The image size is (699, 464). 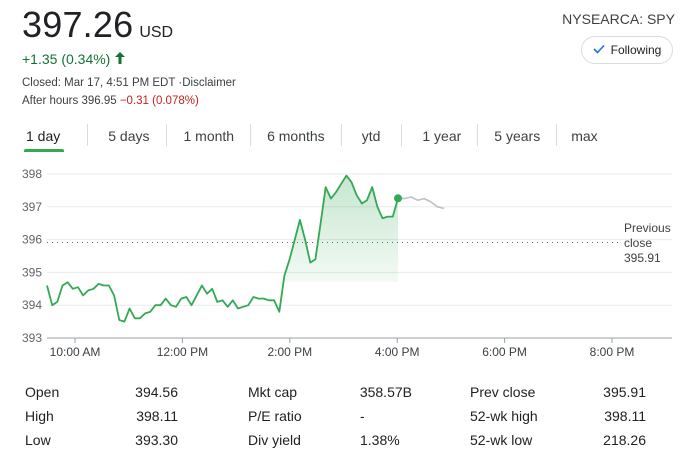 What do you see at coordinates (69, 101) in the screenshot?
I see `after-hours-price: After hours 396.95` at bounding box center [69, 101].